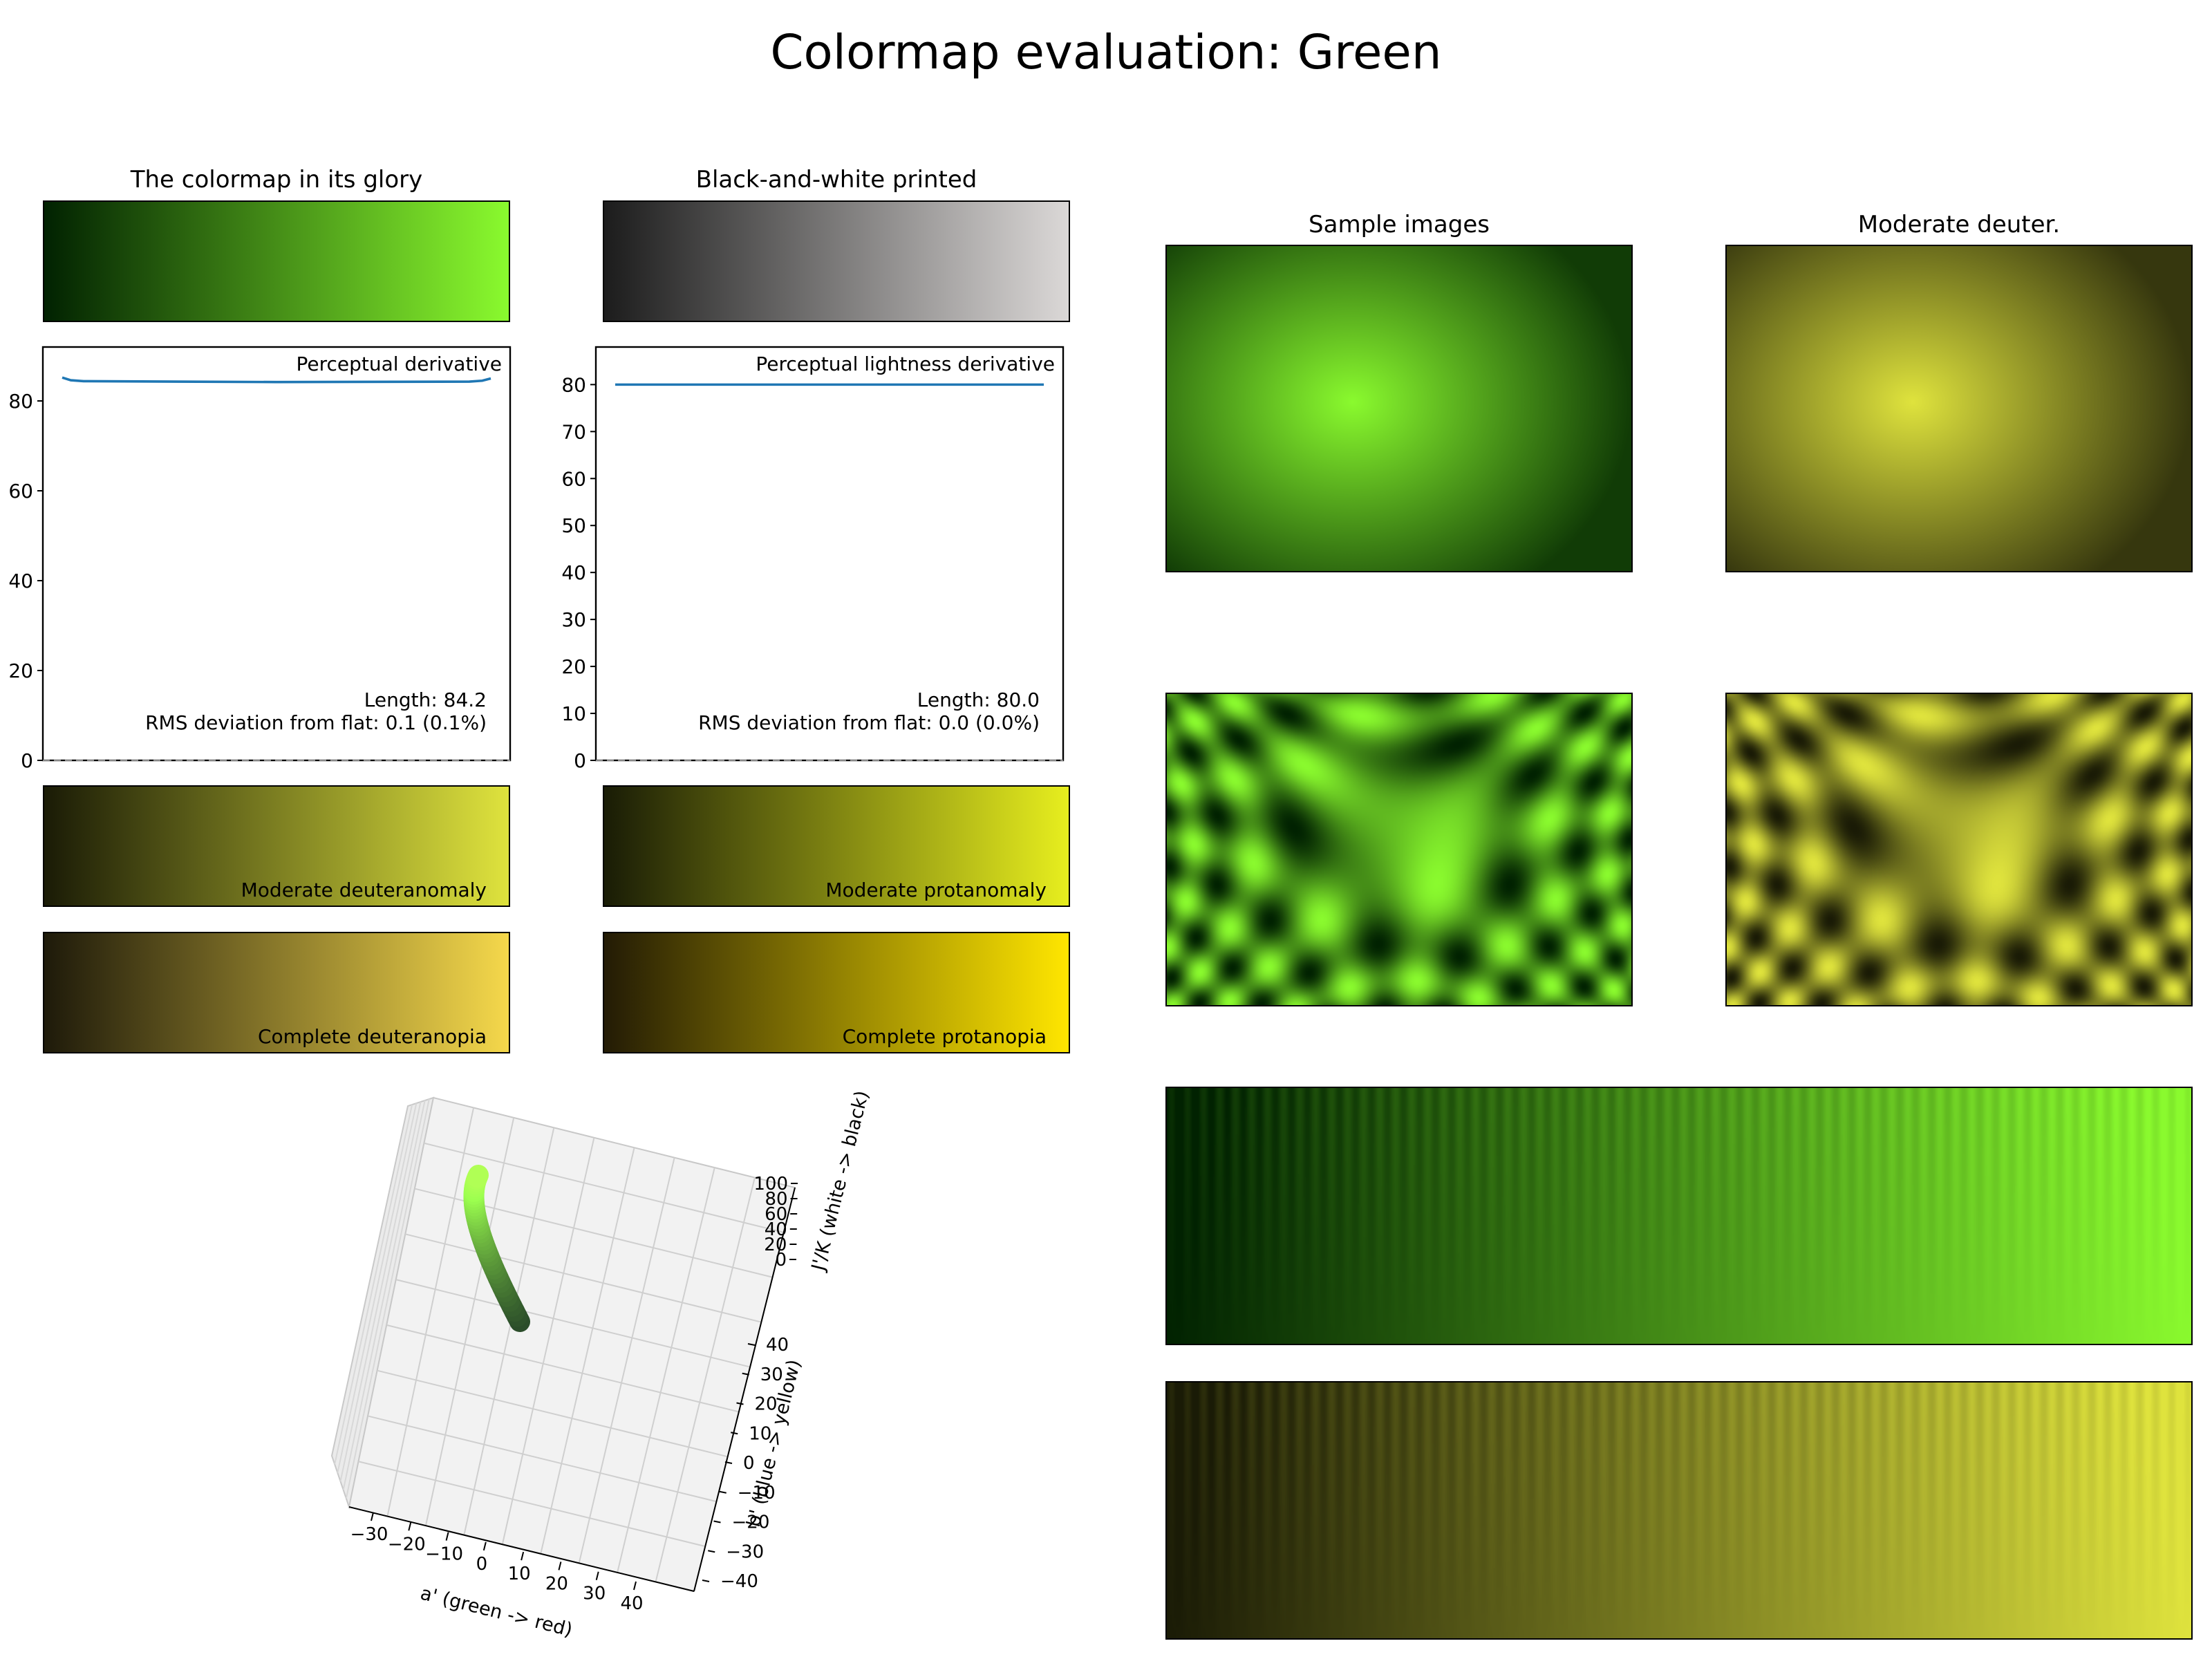 The height and width of the screenshot is (1659, 2212). I want to click on lightness-derivative-ytick-label: 80, so click(574, 385).